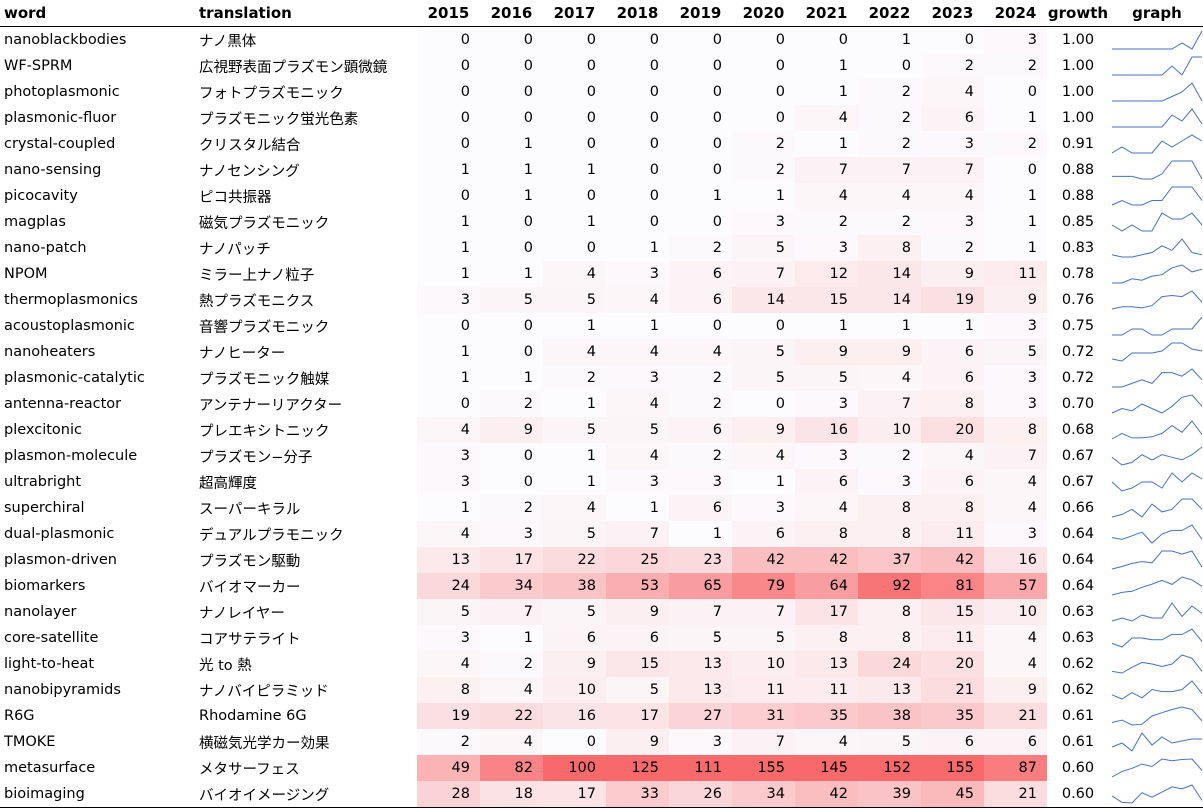  What do you see at coordinates (228, 41) in the screenshot?
I see `translation-cell: ナノ黒体` at bounding box center [228, 41].